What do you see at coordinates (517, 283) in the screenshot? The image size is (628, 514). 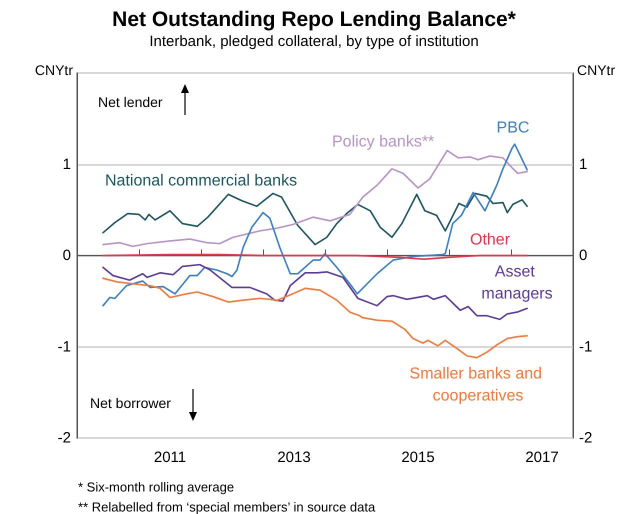 I see `series-label: Asset managers` at bounding box center [517, 283].